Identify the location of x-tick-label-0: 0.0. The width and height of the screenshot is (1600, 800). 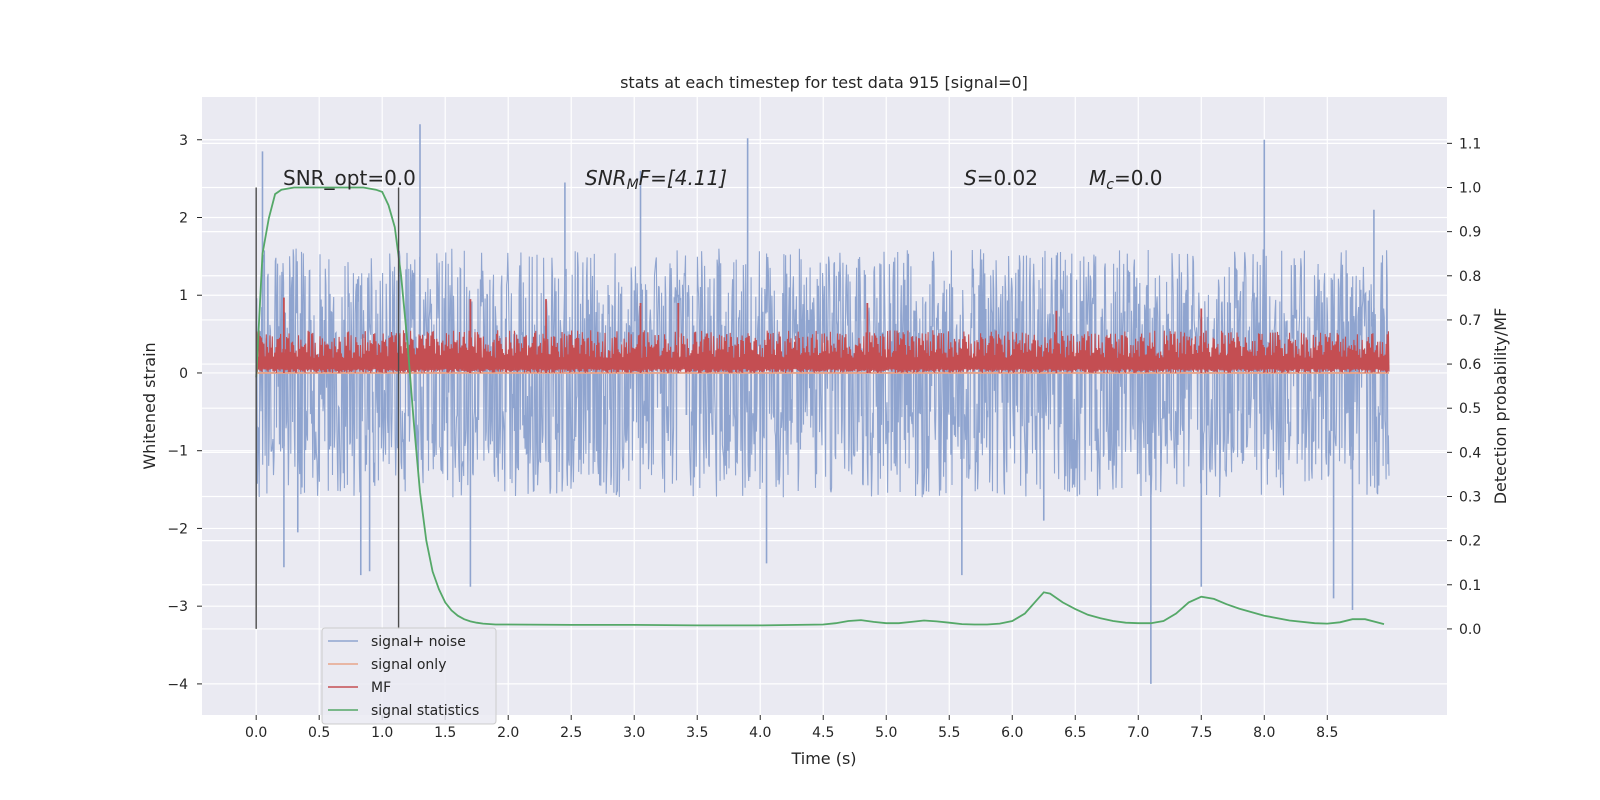
(256, 733).